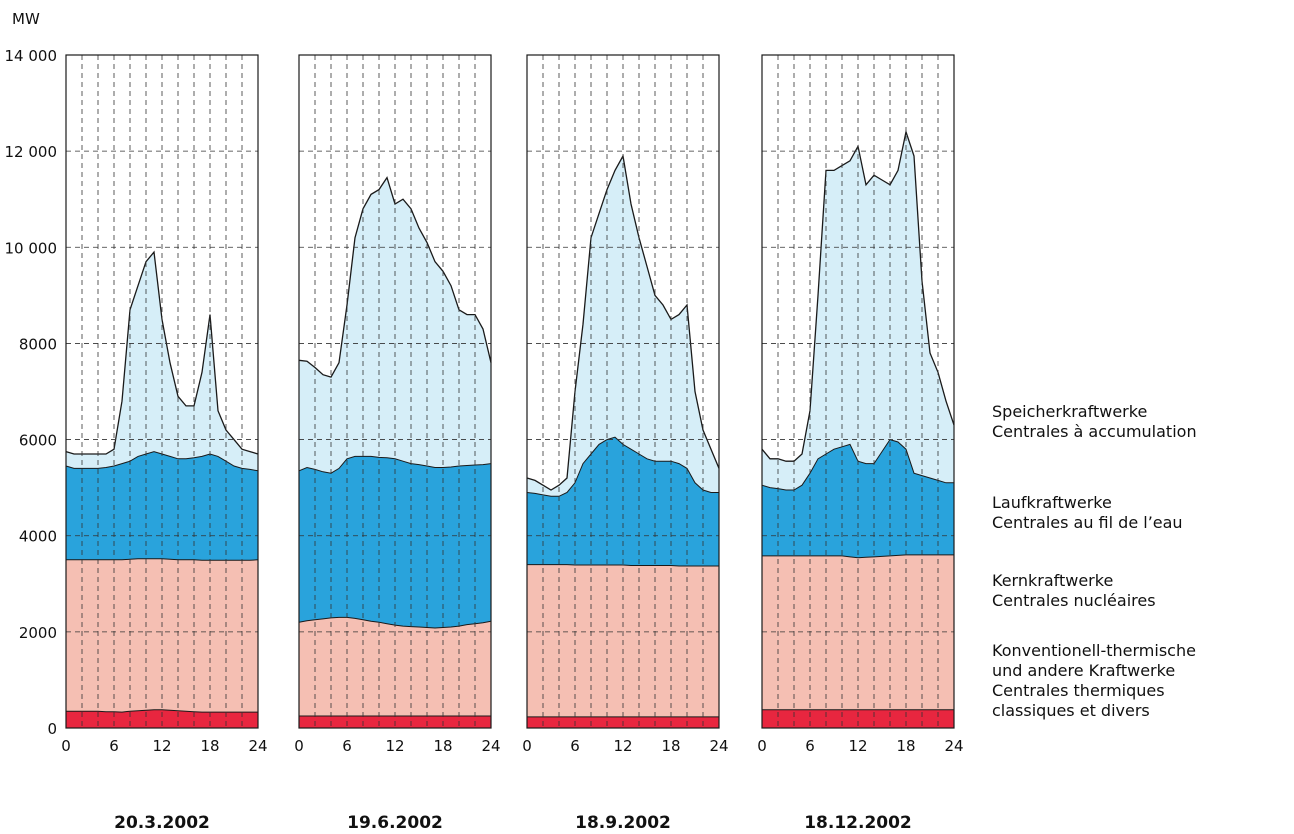 The height and width of the screenshot is (834, 1294). I want to click on legend-label-line: Centrales à accumulation, so click(1094, 431).